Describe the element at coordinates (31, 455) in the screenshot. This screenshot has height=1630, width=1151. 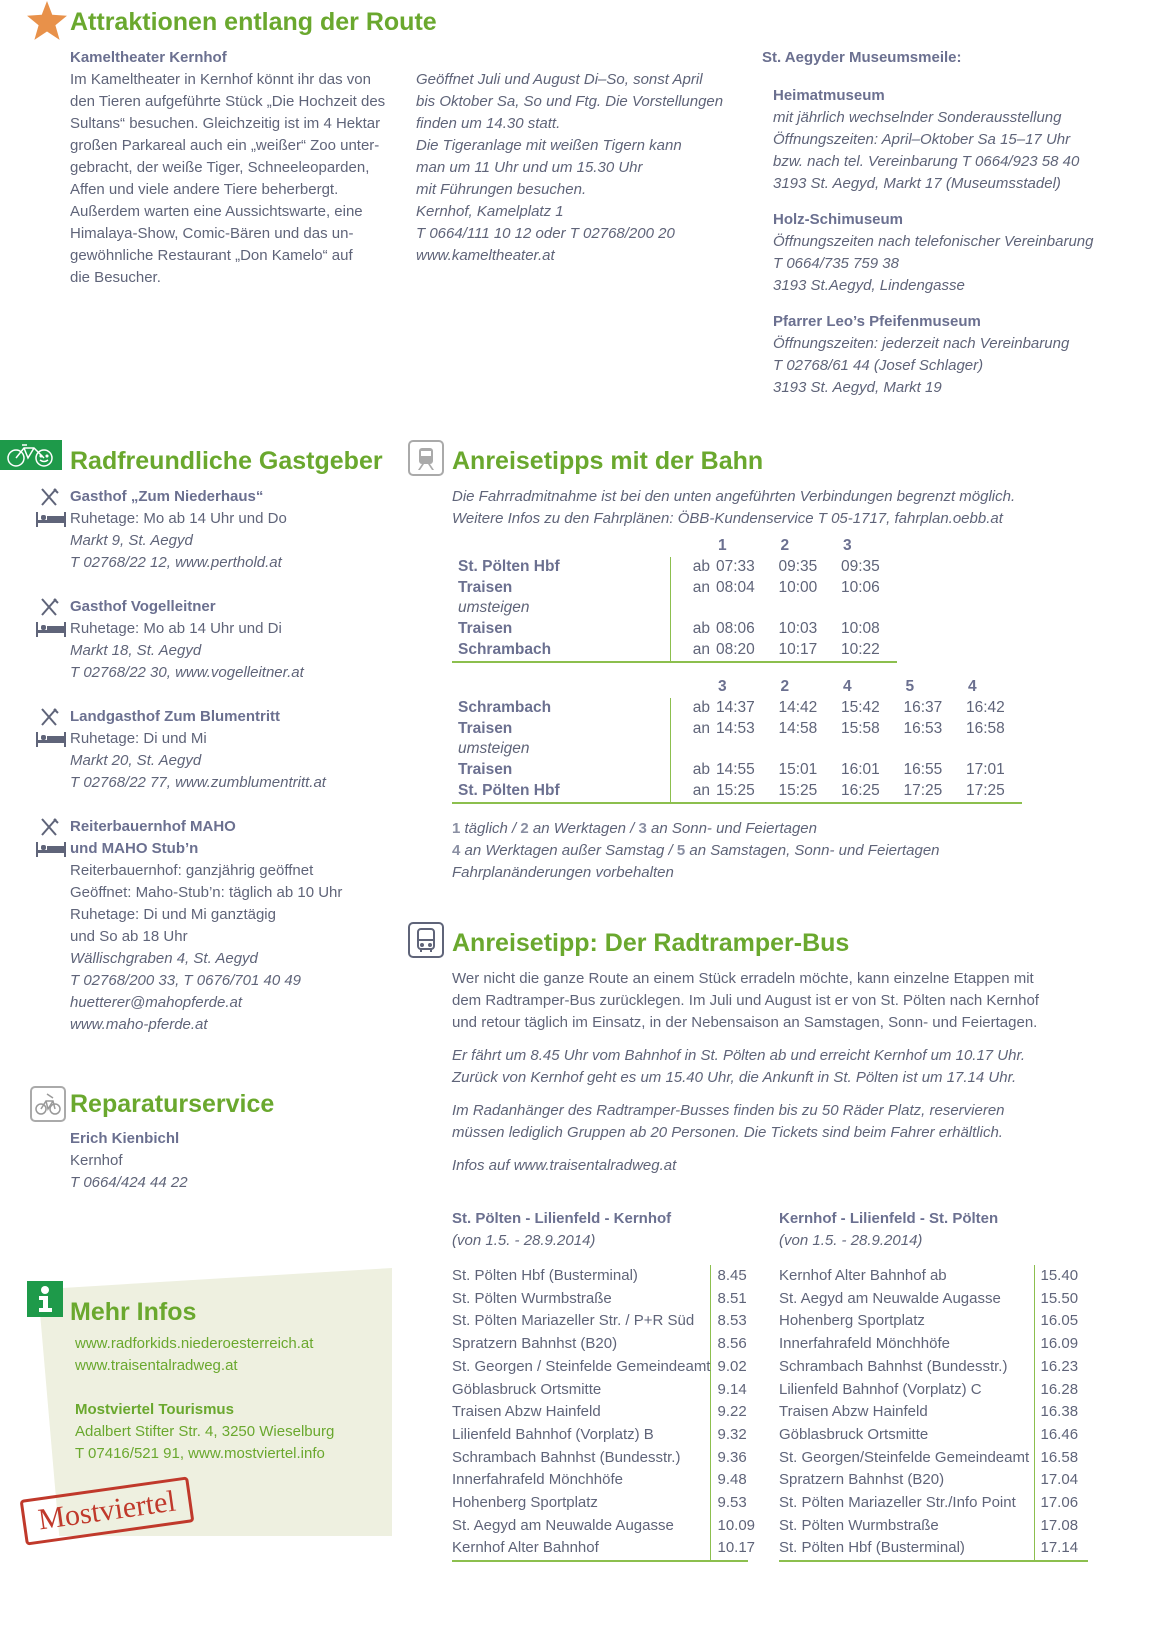
I see `bicycle-smiley-icon` at that location.